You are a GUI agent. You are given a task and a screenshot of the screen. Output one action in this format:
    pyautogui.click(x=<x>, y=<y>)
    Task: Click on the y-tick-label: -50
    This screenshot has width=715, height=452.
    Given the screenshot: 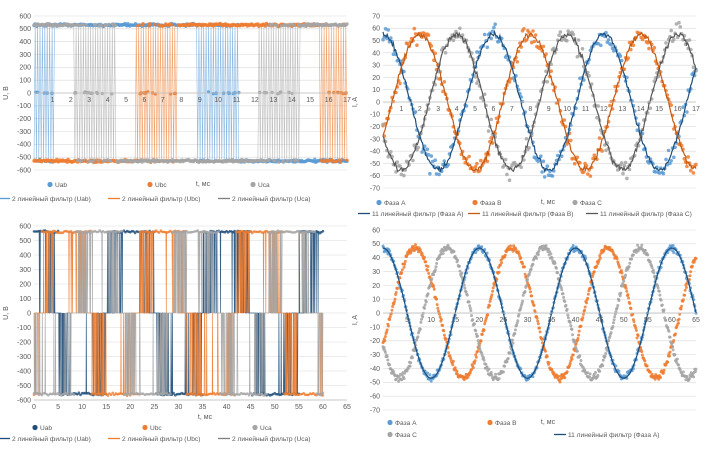 What is the action you would take?
    pyautogui.click(x=375, y=164)
    